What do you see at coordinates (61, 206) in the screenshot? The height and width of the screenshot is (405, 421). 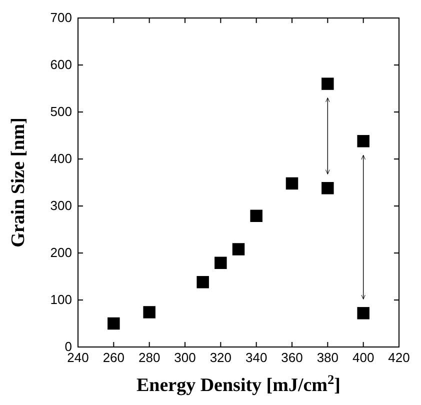 I see `y-tick-label: 300` at bounding box center [61, 206].